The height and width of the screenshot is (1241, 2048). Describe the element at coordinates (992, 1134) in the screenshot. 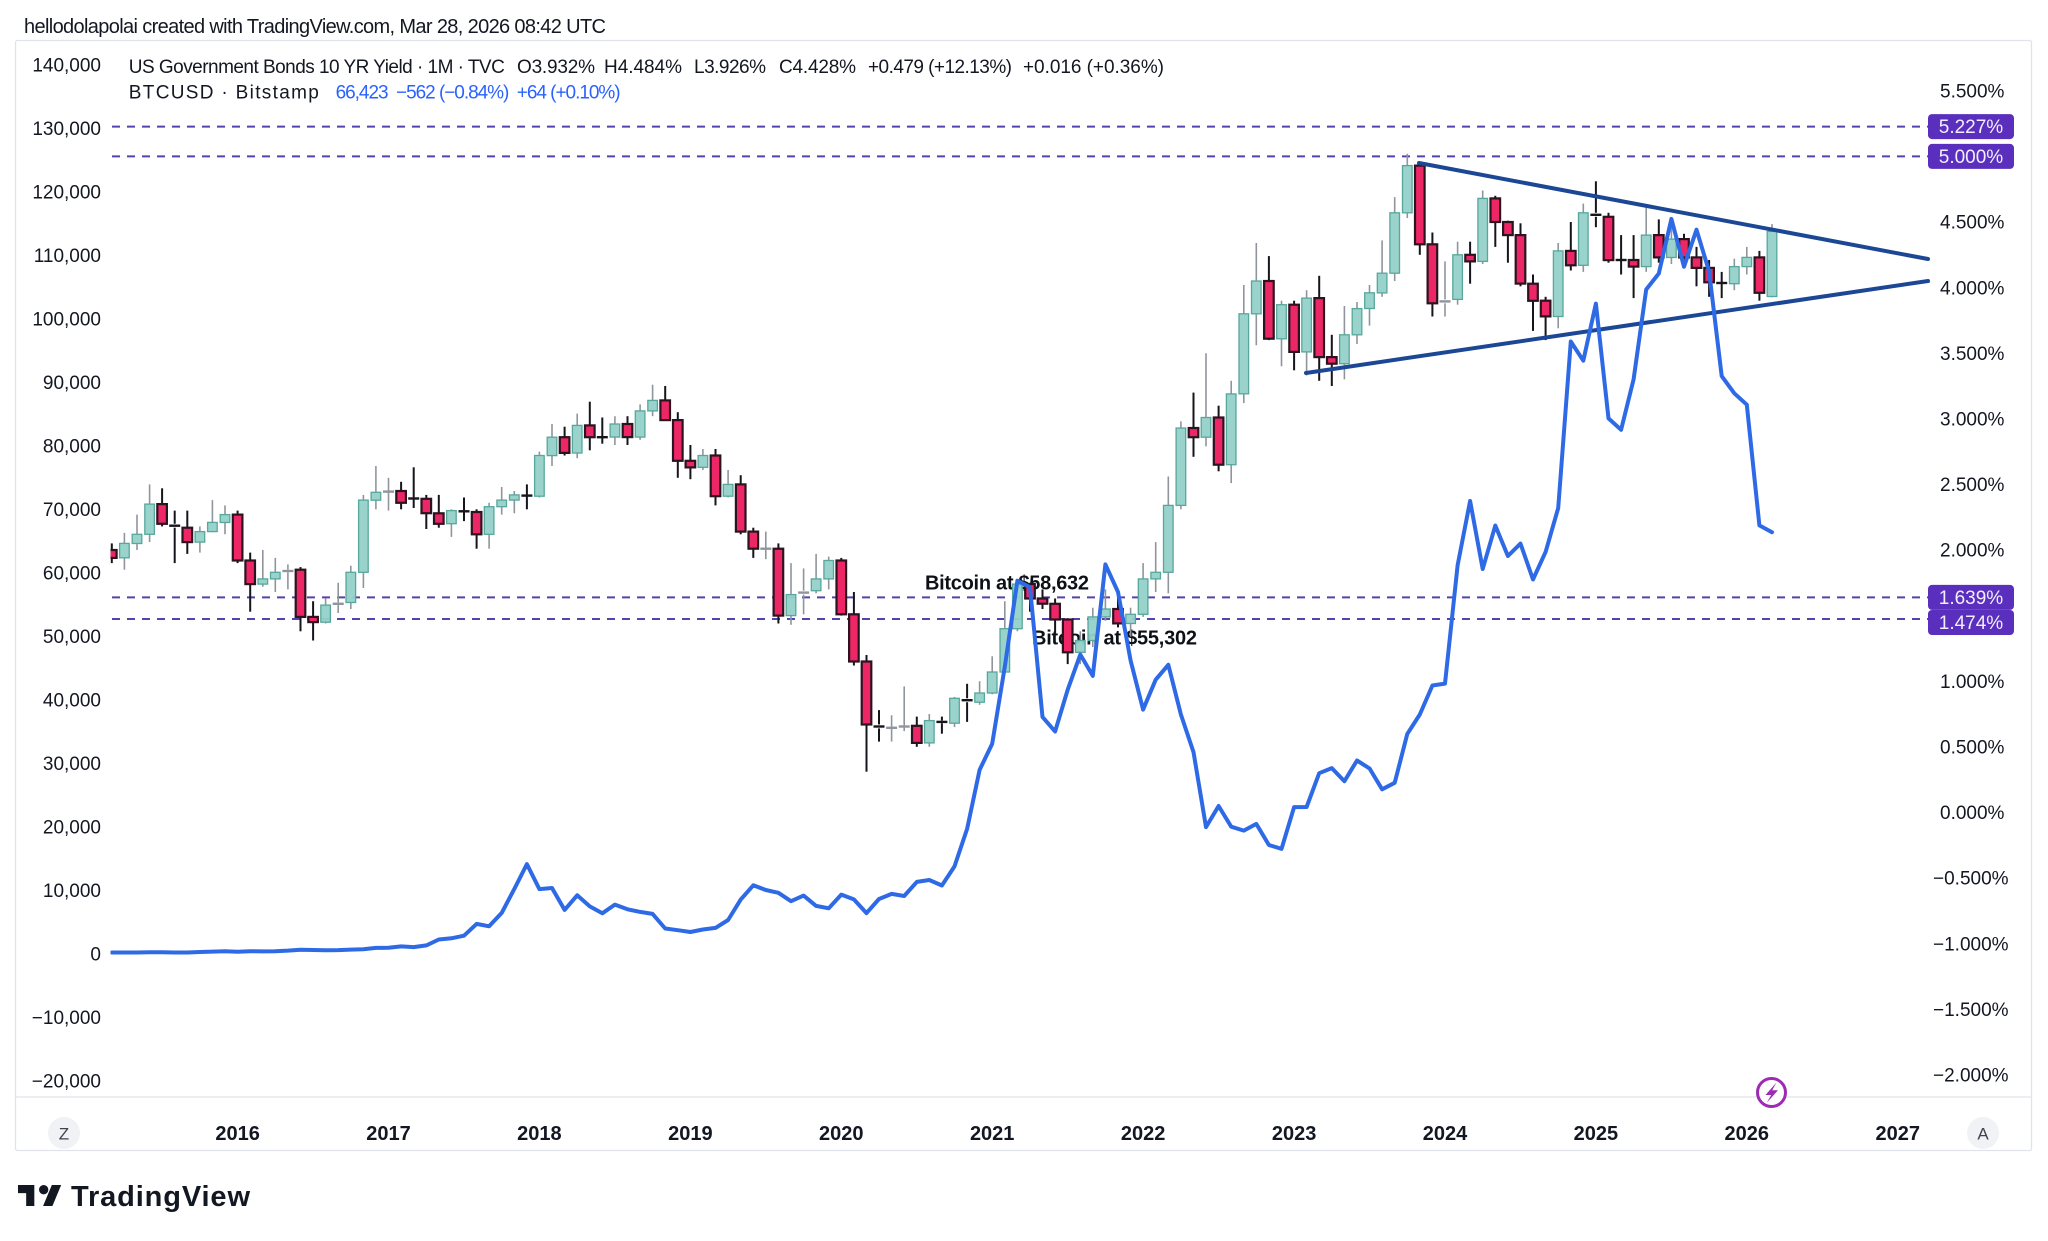

I see `svg-text: 2021` at that location.